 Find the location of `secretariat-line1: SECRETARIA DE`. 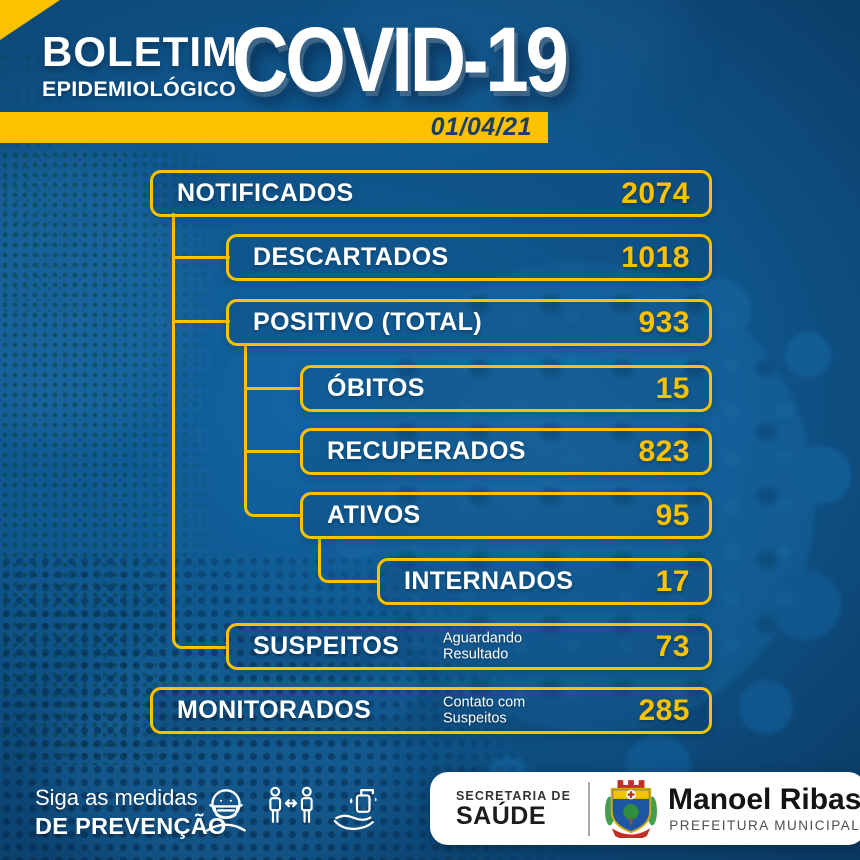

secretariat-line1: SECRETARIA DE is located at coordinates (514, 795).